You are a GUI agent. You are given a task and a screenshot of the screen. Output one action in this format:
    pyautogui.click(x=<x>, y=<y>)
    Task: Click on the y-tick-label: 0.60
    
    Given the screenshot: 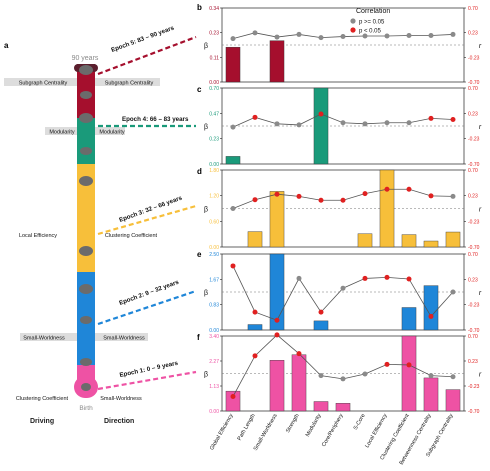 What is the action you would take?
    pyautogui.click(x=214, y=222)
    